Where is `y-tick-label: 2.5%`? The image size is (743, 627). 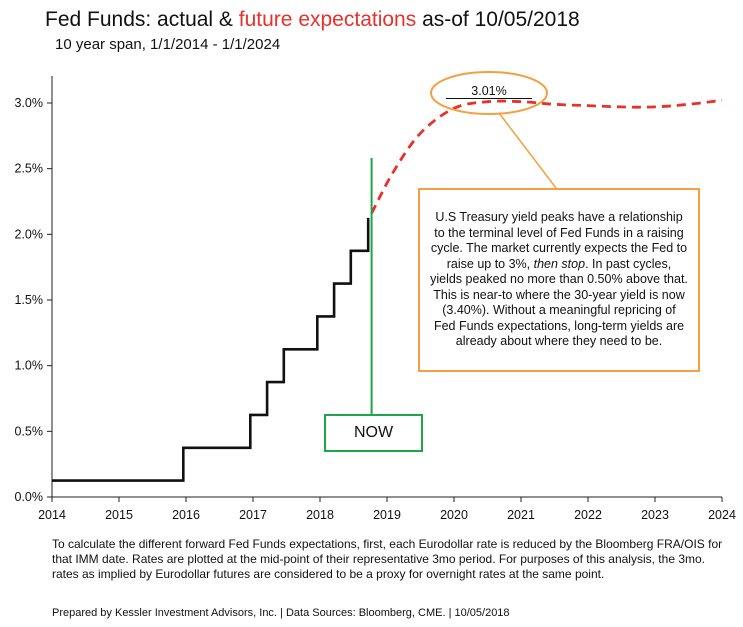
y-tick-label: 2.5% is located at coordinates (29, 169).